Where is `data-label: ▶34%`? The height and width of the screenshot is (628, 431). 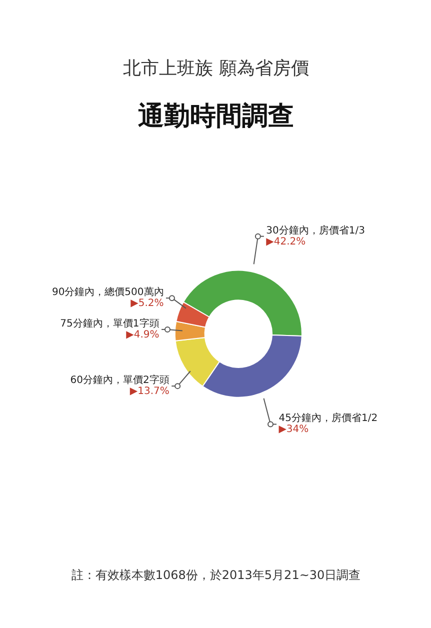
data-label: ▶34% is located at coordinates (293, 430).